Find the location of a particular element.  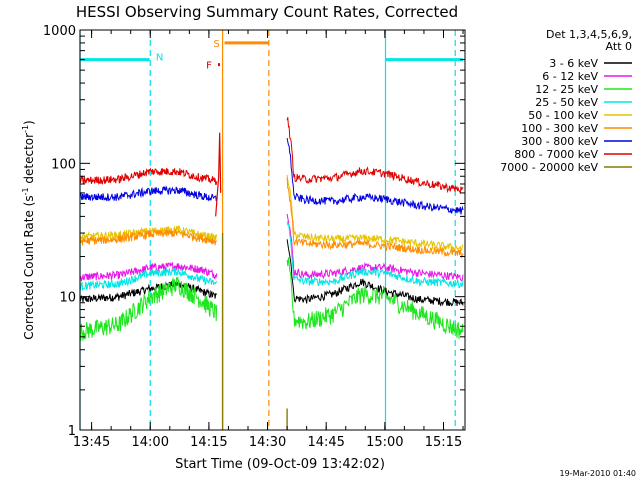

y-tick-label: 1000 is located at coordinates (59, 31).